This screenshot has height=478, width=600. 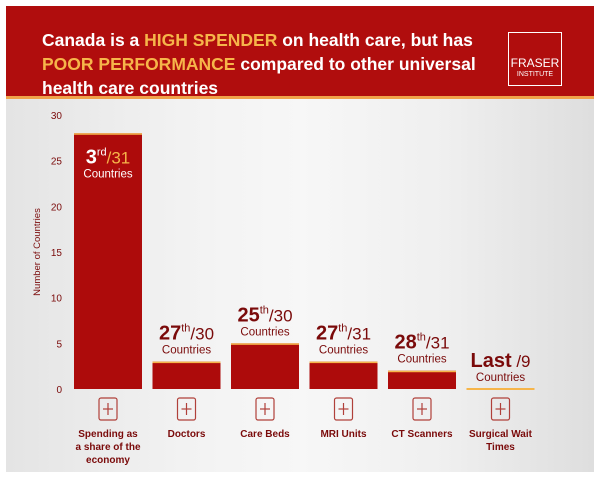 I want to click on category-label: Doctors, so click(x=187, y=434).